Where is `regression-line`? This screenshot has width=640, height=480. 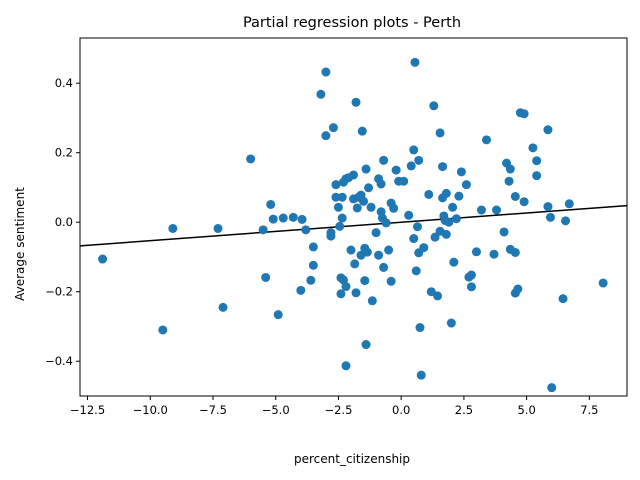
regression-line is located at coordinates (353, 225).